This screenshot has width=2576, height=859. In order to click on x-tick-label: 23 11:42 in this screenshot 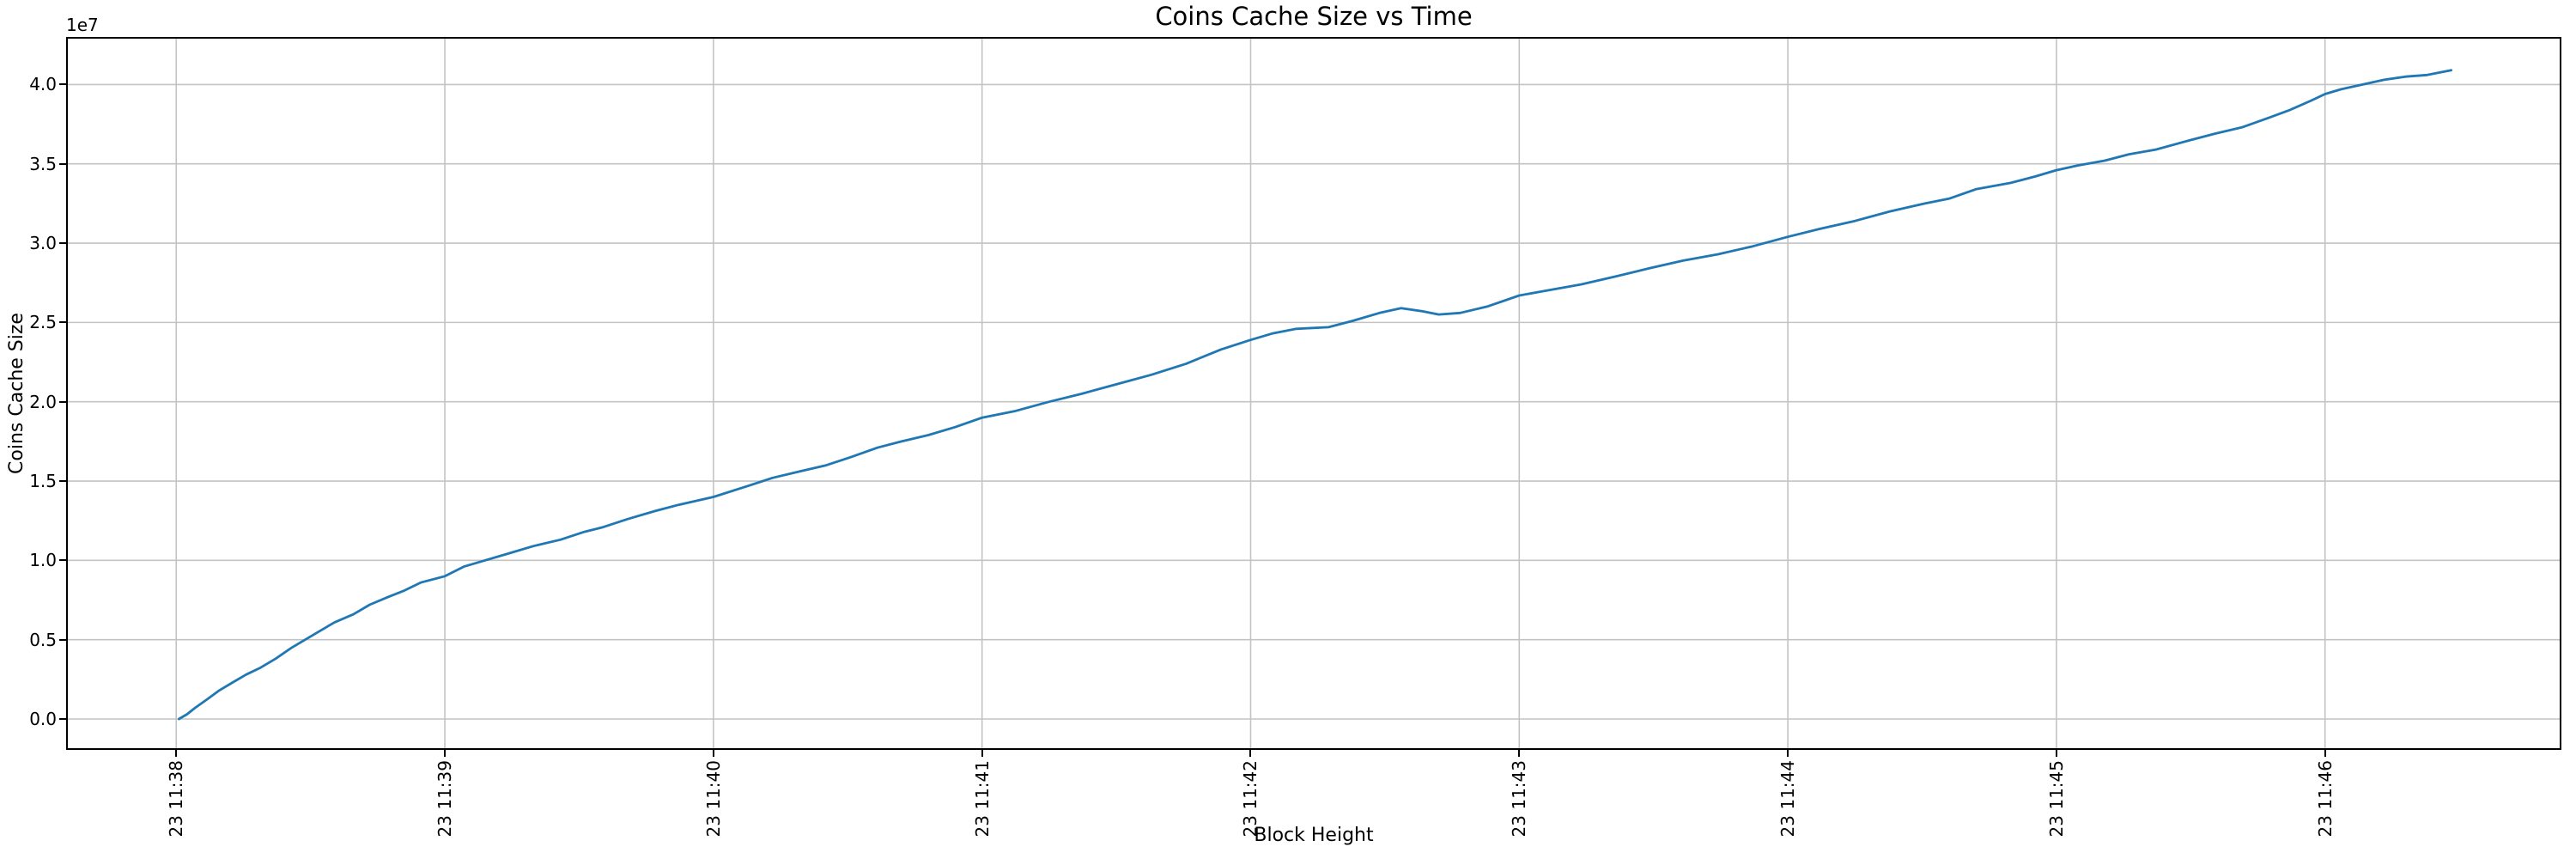, I will do `click(1250, 799)`.